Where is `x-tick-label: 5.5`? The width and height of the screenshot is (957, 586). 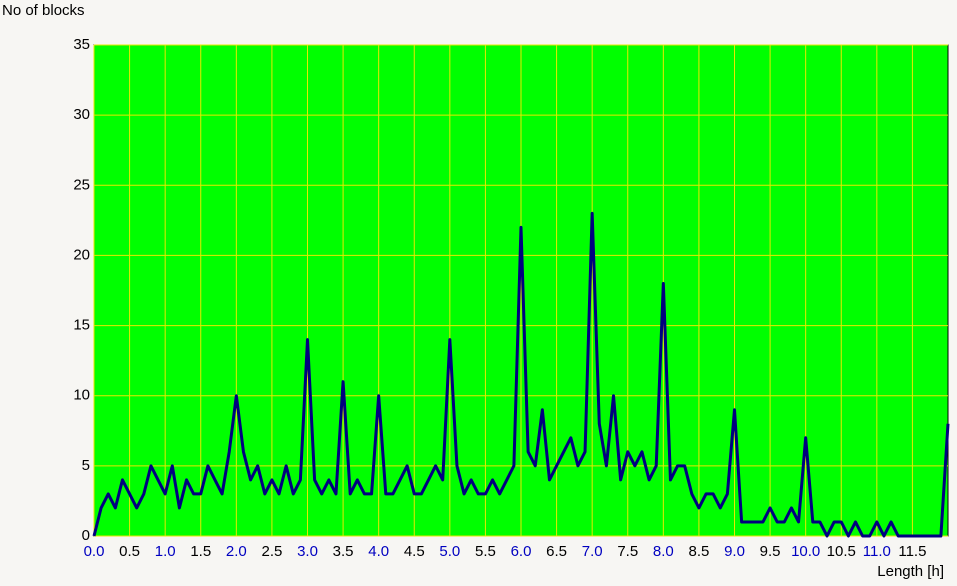
x-tick-label: 5.5 is located at coordinates (485, 551).